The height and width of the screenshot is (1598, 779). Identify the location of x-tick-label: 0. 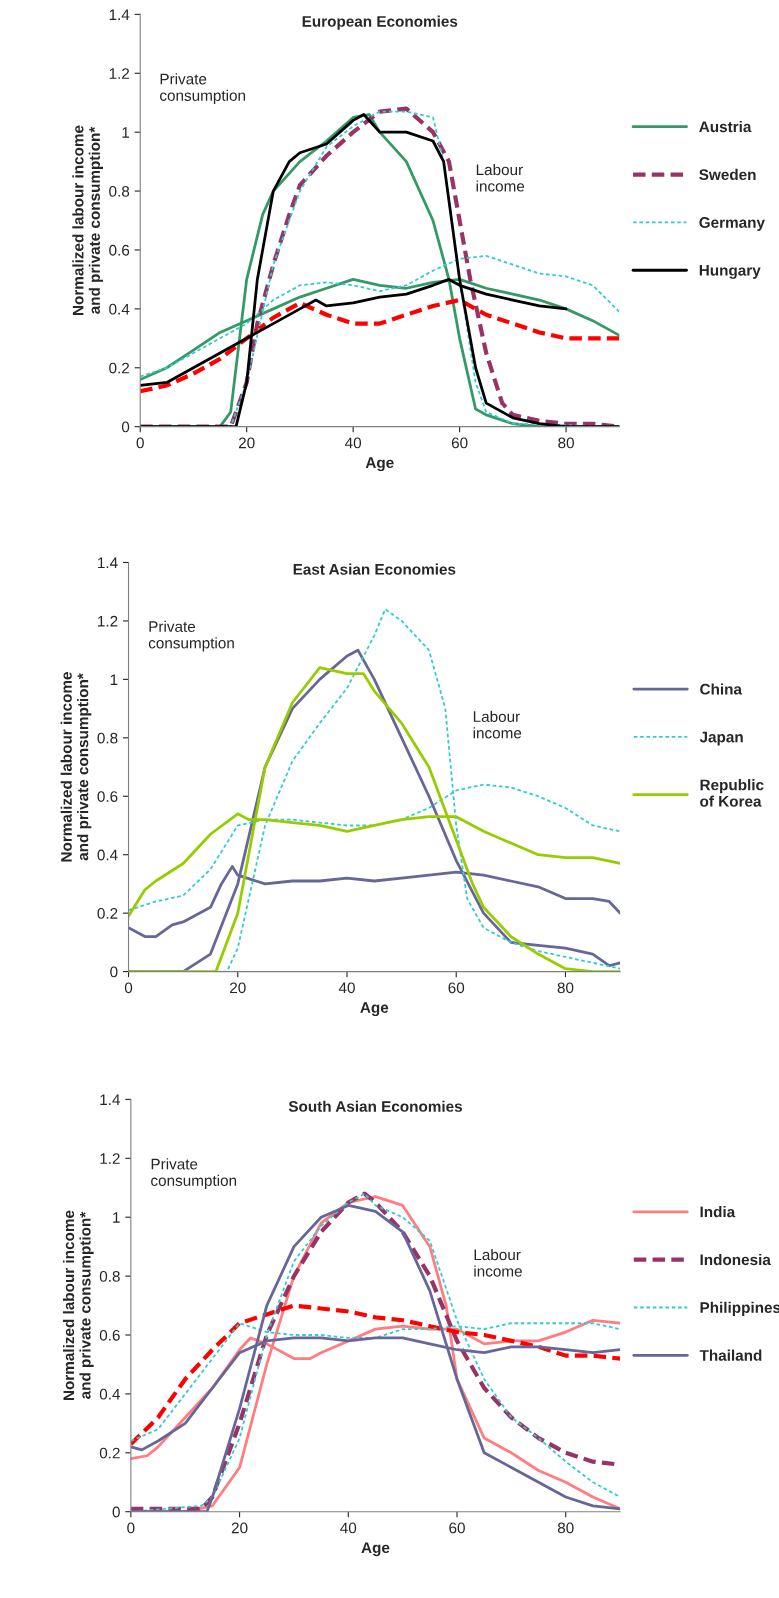
(140, 443).